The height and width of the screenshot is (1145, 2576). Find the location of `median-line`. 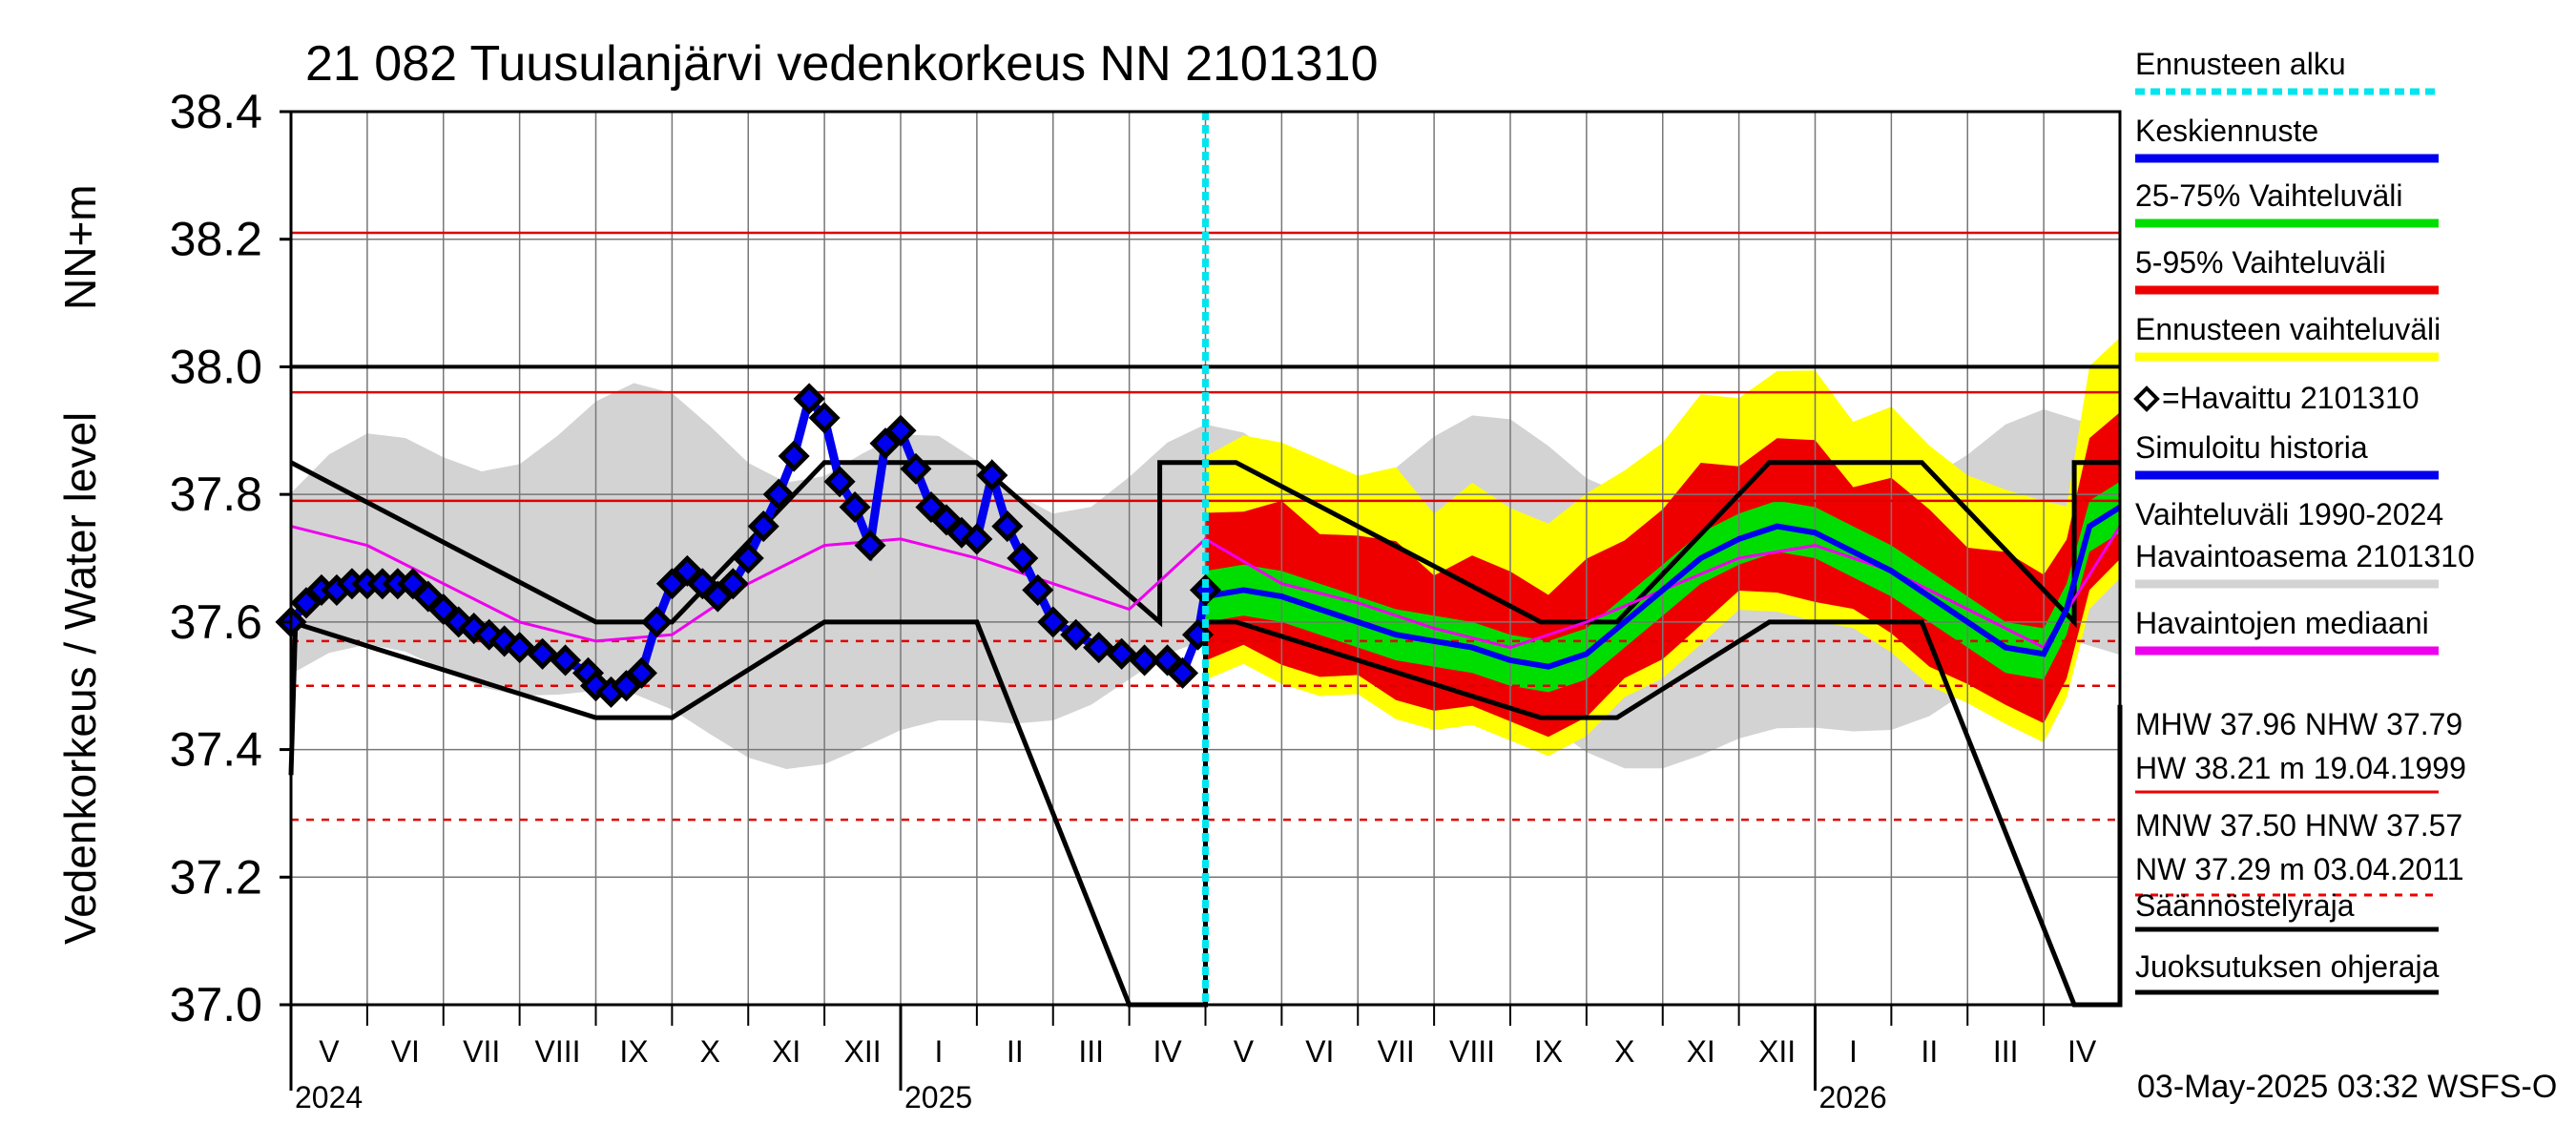

median-line is located at coordinates (1206, 587).